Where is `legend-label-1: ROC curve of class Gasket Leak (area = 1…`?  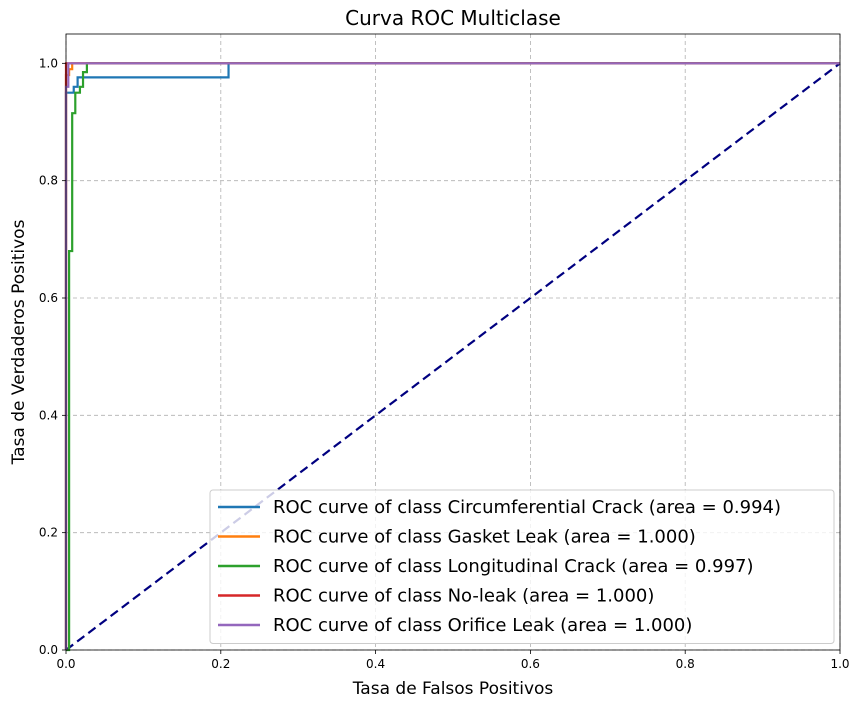
legend-label-1: ROC curve of class Gasket Leak (area = 1… is located at coordinates (484, 537).